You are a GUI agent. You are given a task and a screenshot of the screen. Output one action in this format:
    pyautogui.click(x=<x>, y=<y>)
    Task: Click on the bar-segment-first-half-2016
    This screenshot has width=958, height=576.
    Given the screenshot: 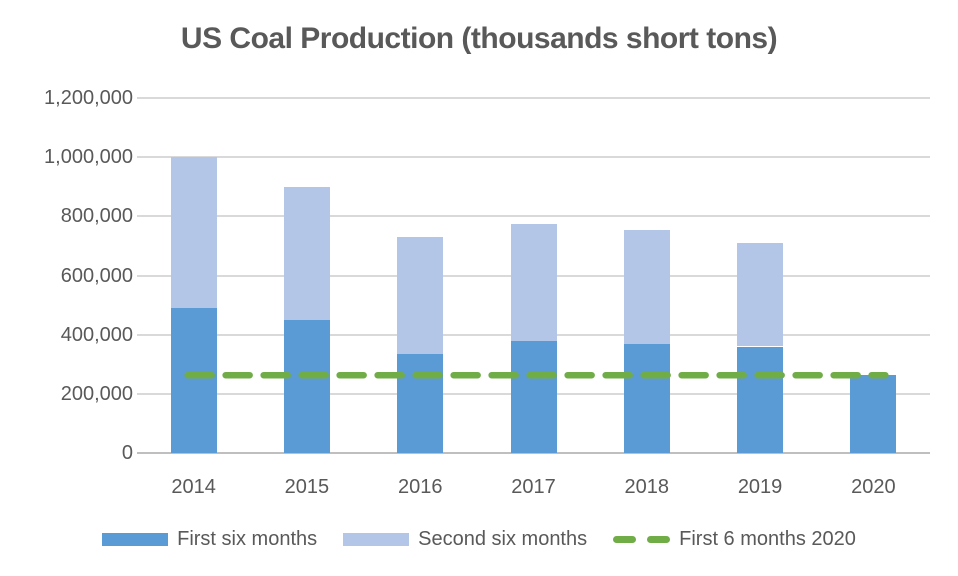 What is the action you would take?
    pyautogui.click(x=420, y=403)
    